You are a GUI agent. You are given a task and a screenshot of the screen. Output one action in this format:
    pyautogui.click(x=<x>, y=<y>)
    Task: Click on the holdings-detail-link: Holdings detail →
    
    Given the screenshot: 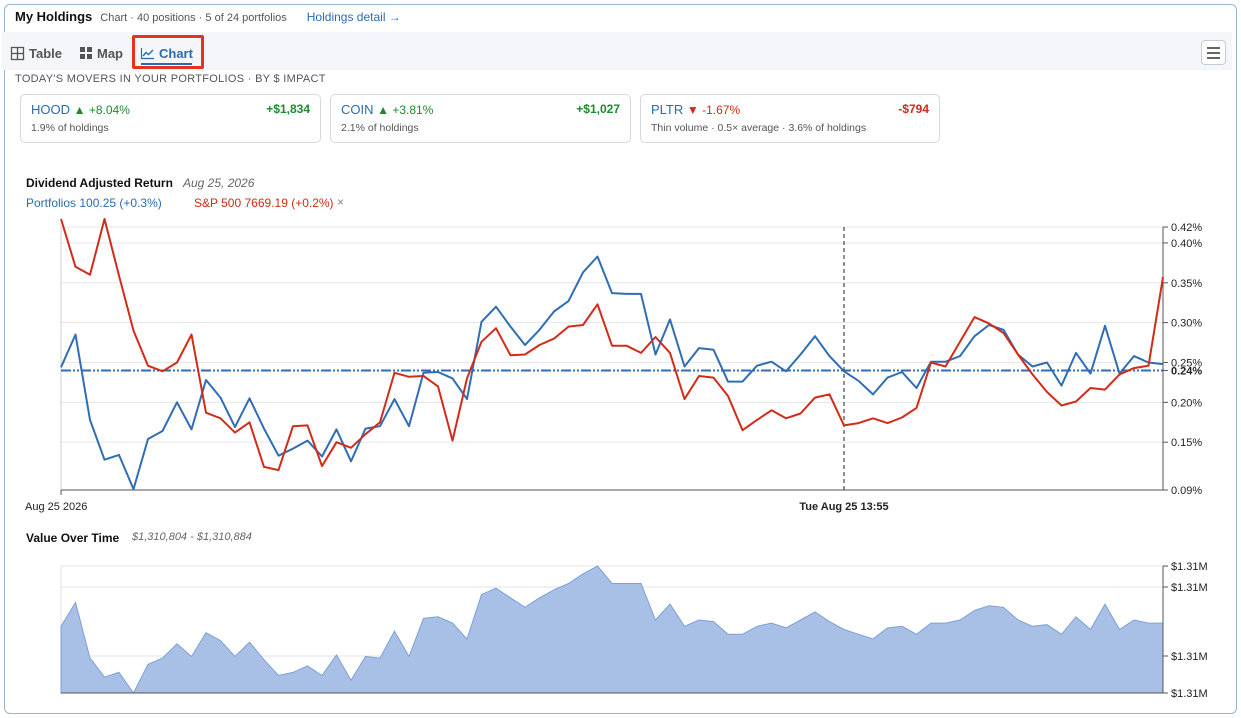 What is the action you would take?
    pyautogui.click(x=353, y=17)
    